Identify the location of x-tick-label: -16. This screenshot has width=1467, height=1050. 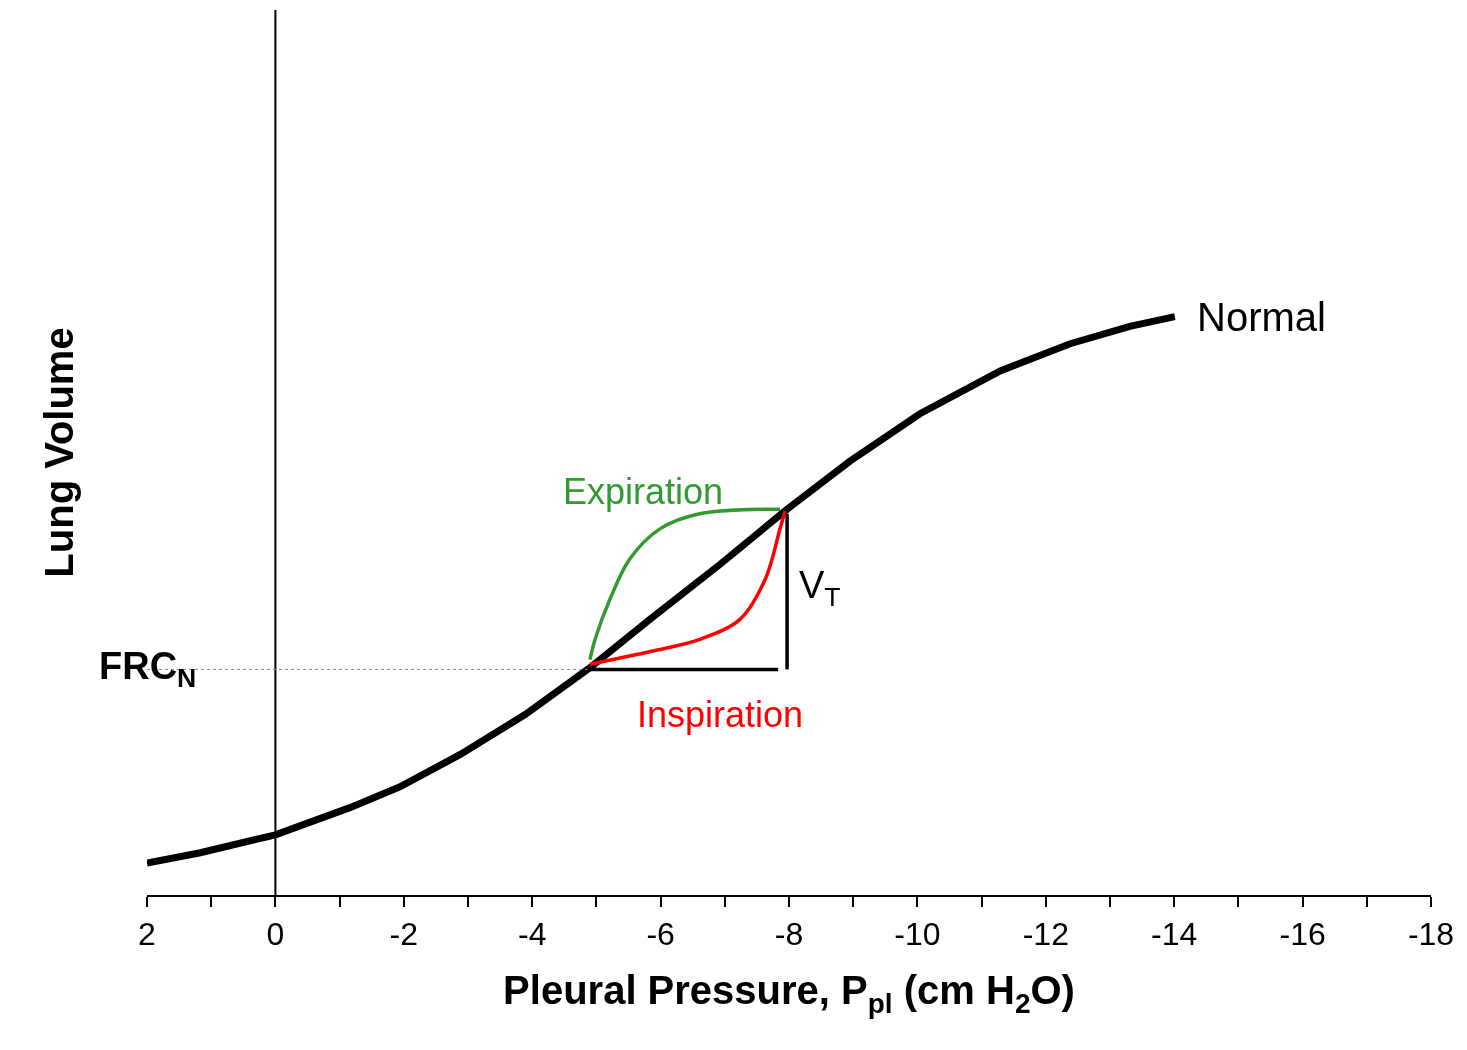
(1302, 934).